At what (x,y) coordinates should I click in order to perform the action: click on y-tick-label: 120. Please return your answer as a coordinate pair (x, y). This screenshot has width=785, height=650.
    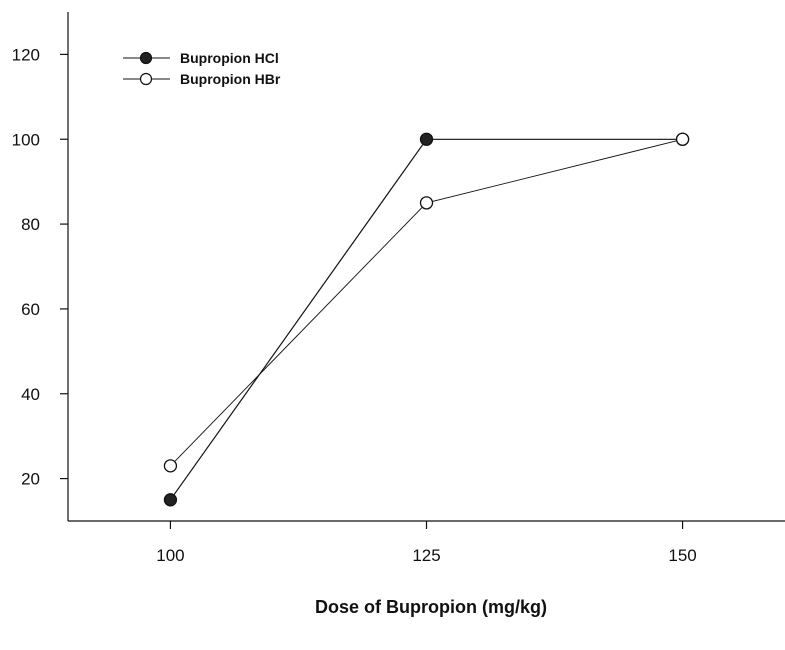
    Looking at the image, I should click on (26, 54).